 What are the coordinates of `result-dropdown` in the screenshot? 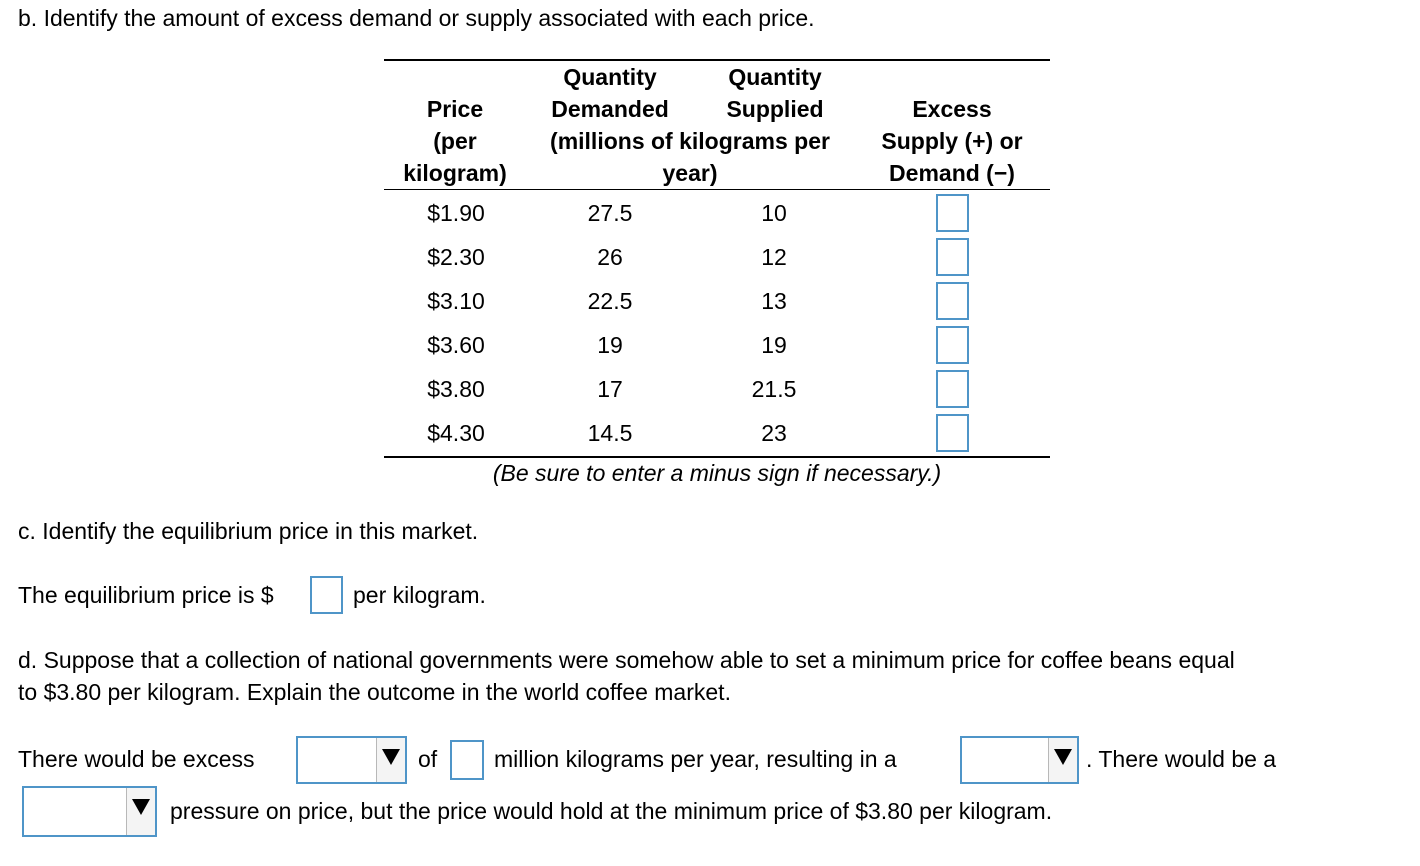 It's located at (1019, 760).